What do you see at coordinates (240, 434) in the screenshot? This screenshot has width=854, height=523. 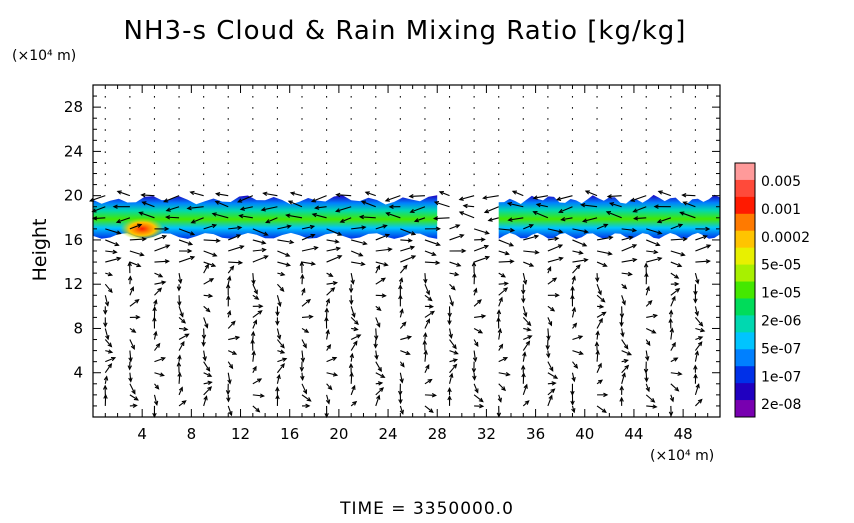 I see `x-tick-label: 12` at bounding box center [240, 434].